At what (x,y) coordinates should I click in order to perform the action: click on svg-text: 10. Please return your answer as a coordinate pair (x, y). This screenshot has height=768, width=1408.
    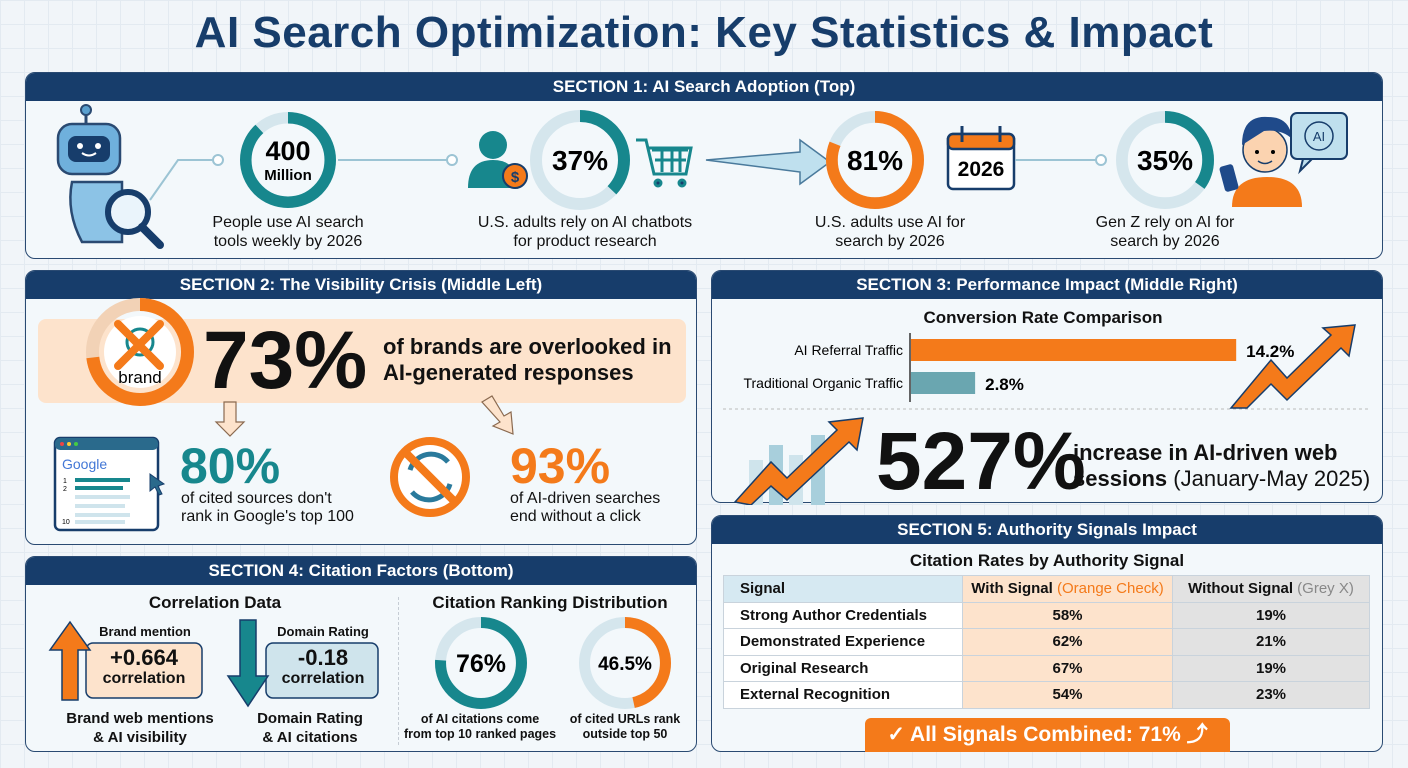
    Looking at the image, I should click on (66, 522).